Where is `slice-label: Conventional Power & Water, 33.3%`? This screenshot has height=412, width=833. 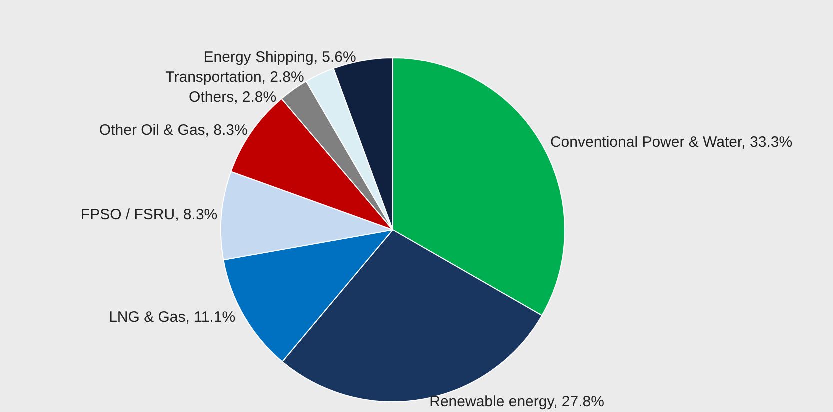
slice-label: Conventional Power & Water, 33.3% is located at coordinates (671, 142).